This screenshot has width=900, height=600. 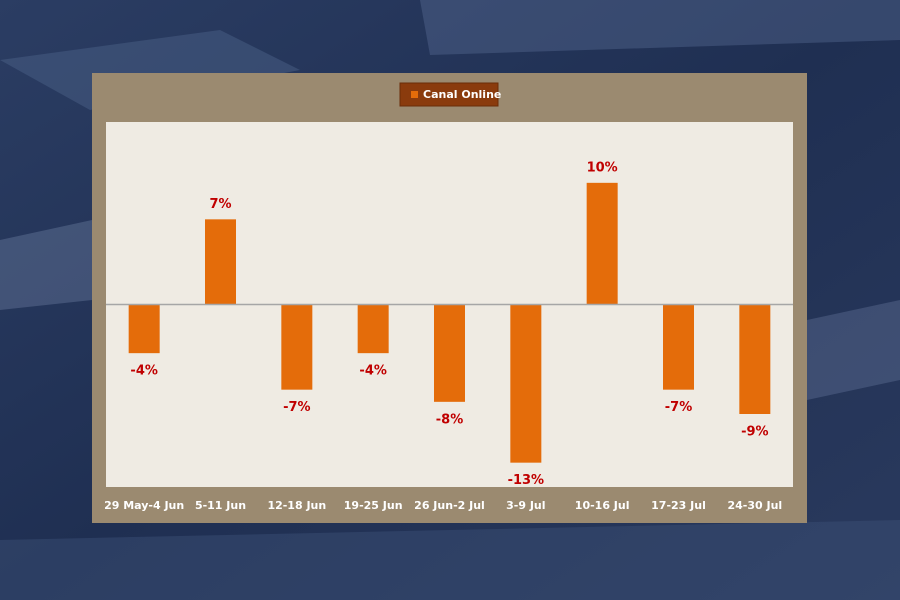 I want to click on legend-box, so click(x=449, y=94).